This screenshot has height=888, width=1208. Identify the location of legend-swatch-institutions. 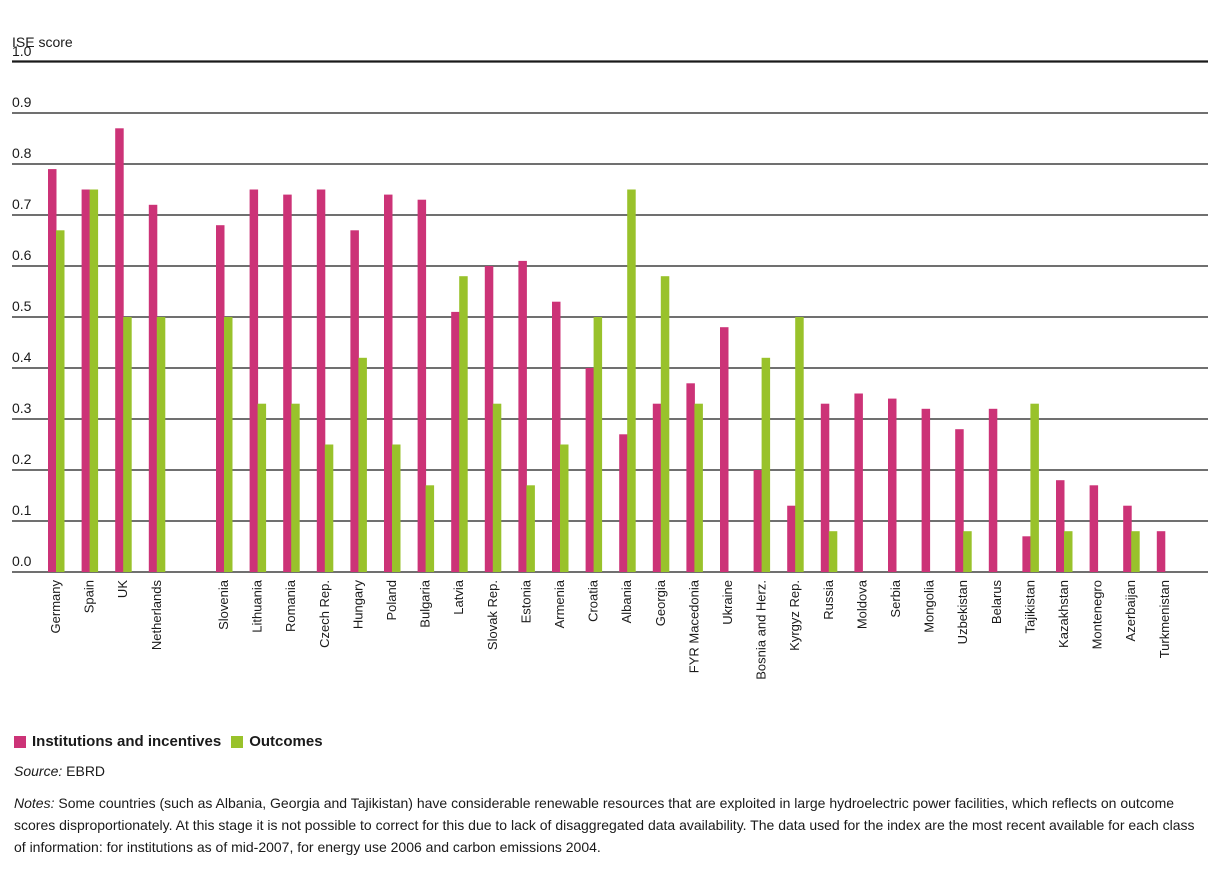
(20, 741).